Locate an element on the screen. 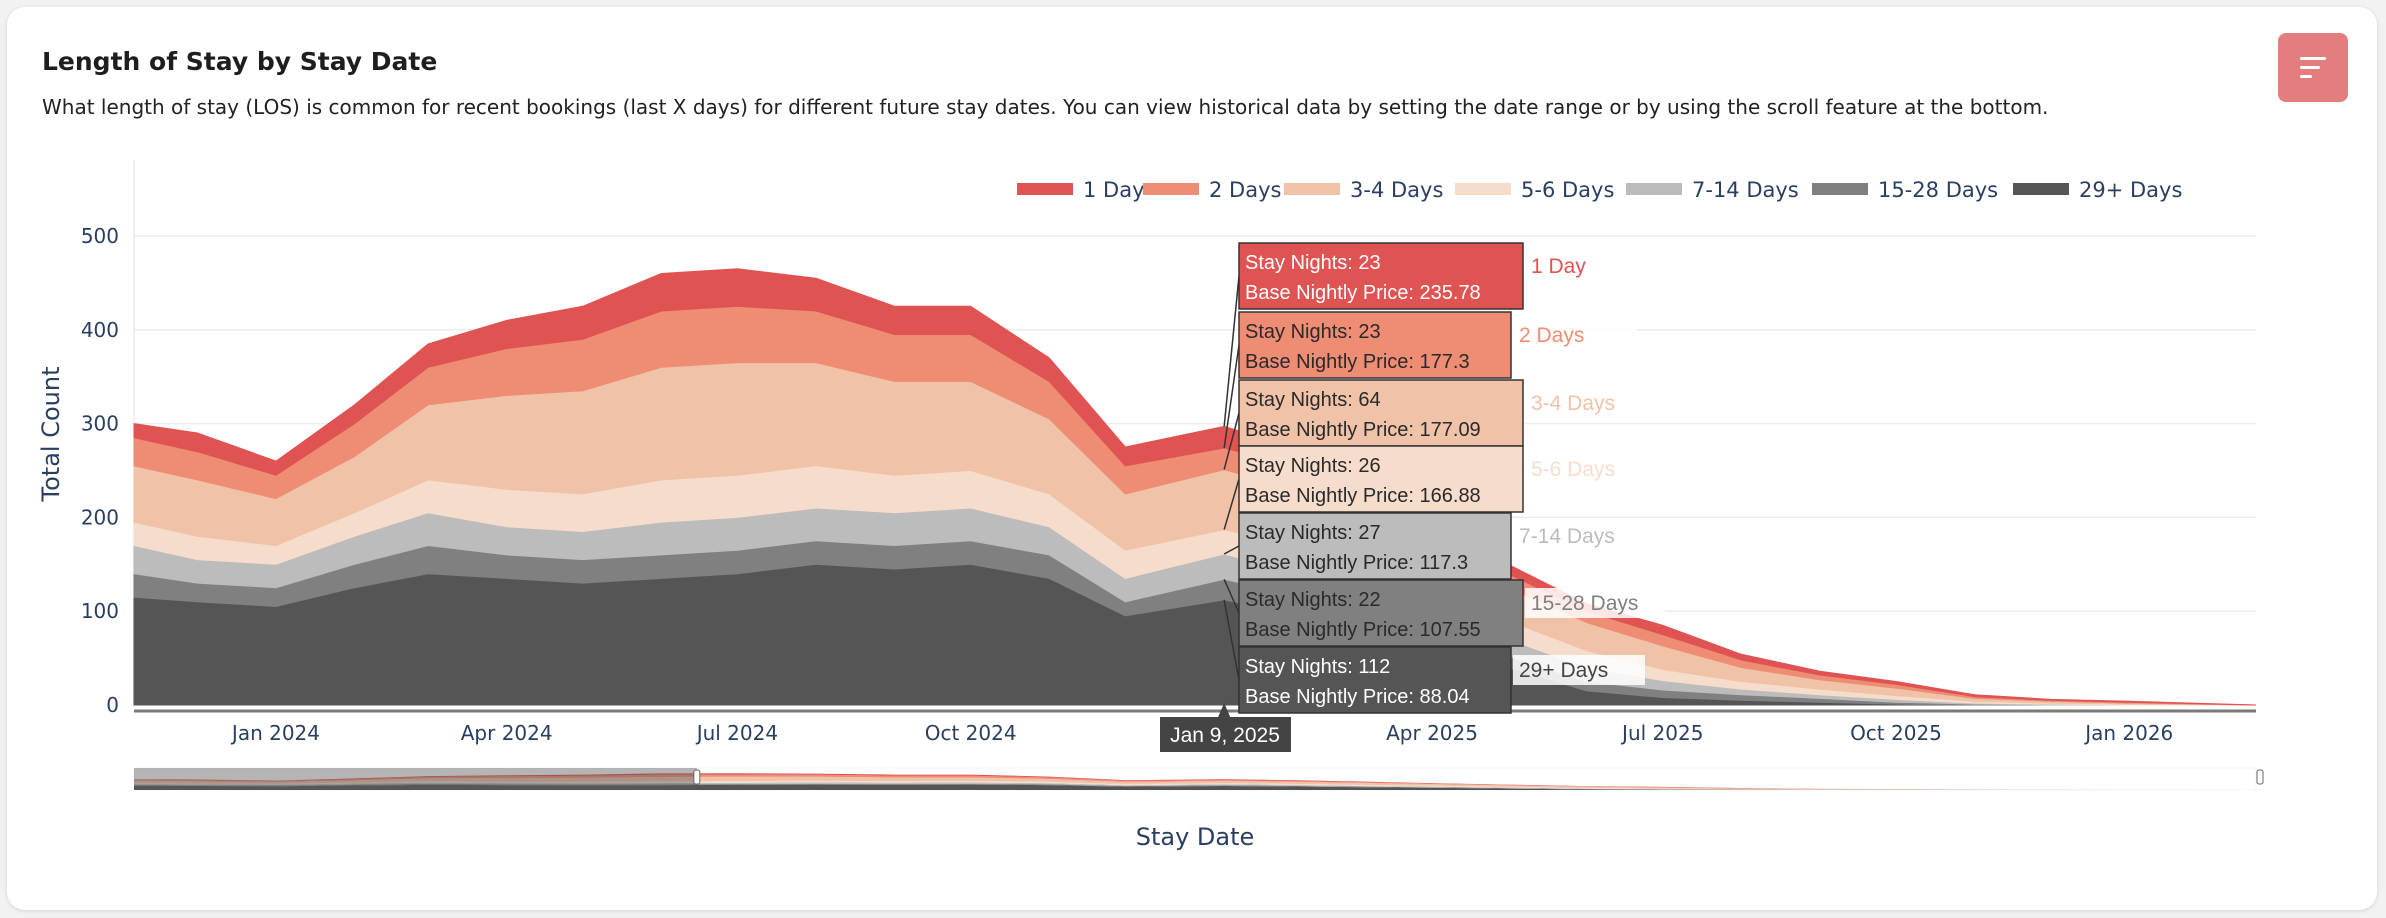  x-tick-label: Jul 2025 is located at coordinates (1661, 733).